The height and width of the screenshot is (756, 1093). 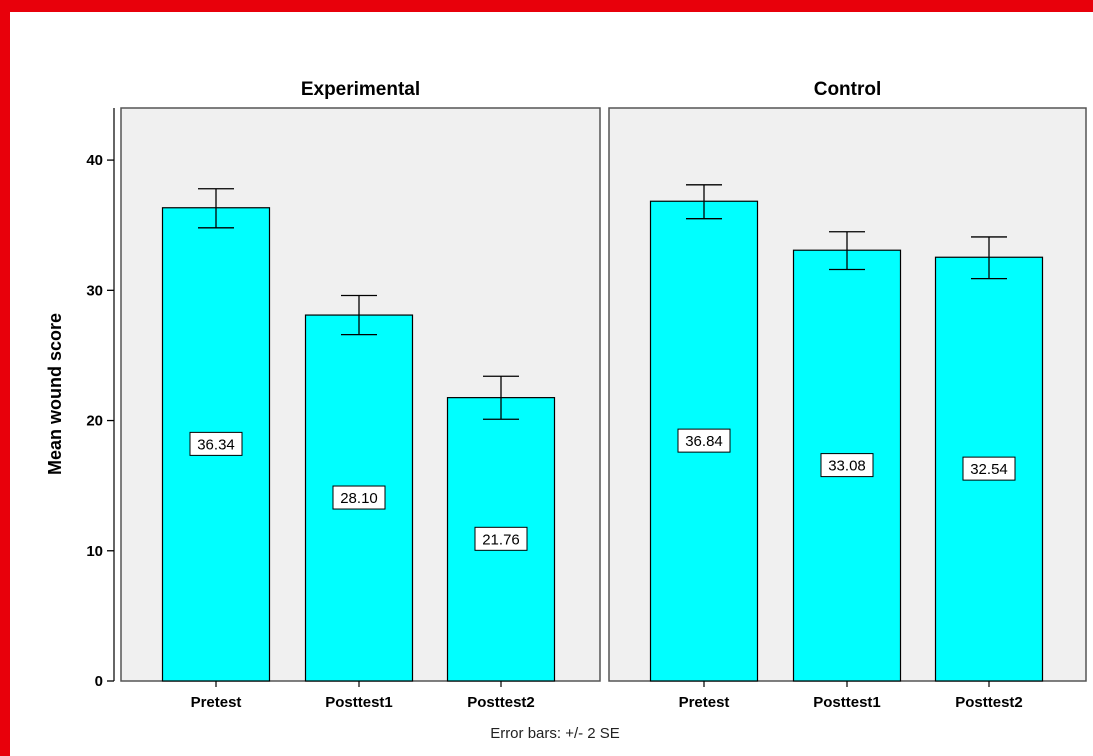 What do you see at coordinates (94, 421) in the screenshot?
I see `y-tick-label: 20` at bounding box center [94, 421].